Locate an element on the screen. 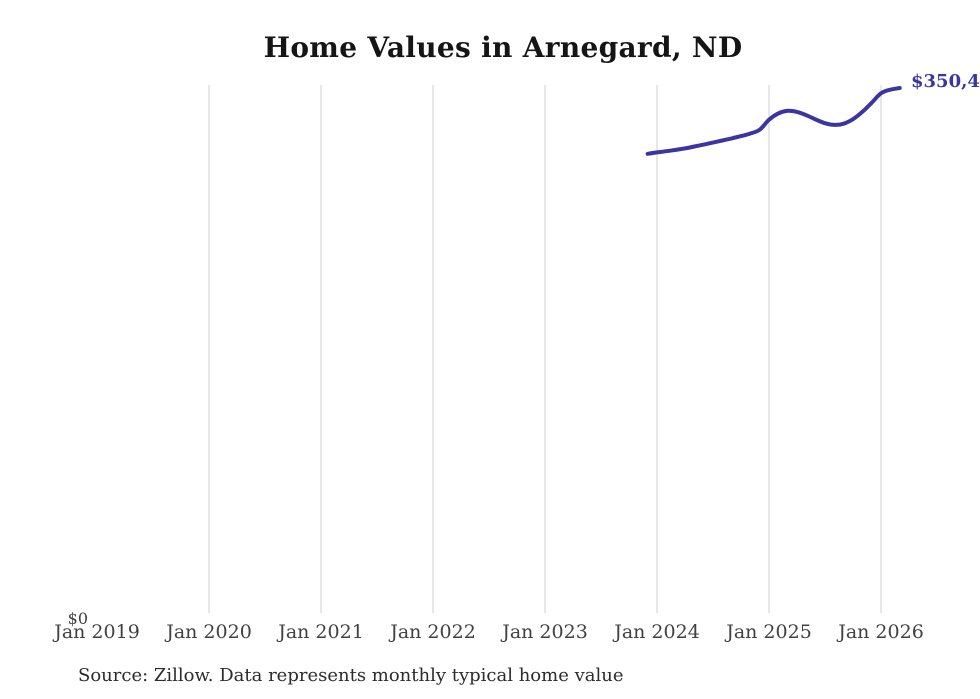  line-end-value-label: $350,400 is located at coordinates (945, 81).